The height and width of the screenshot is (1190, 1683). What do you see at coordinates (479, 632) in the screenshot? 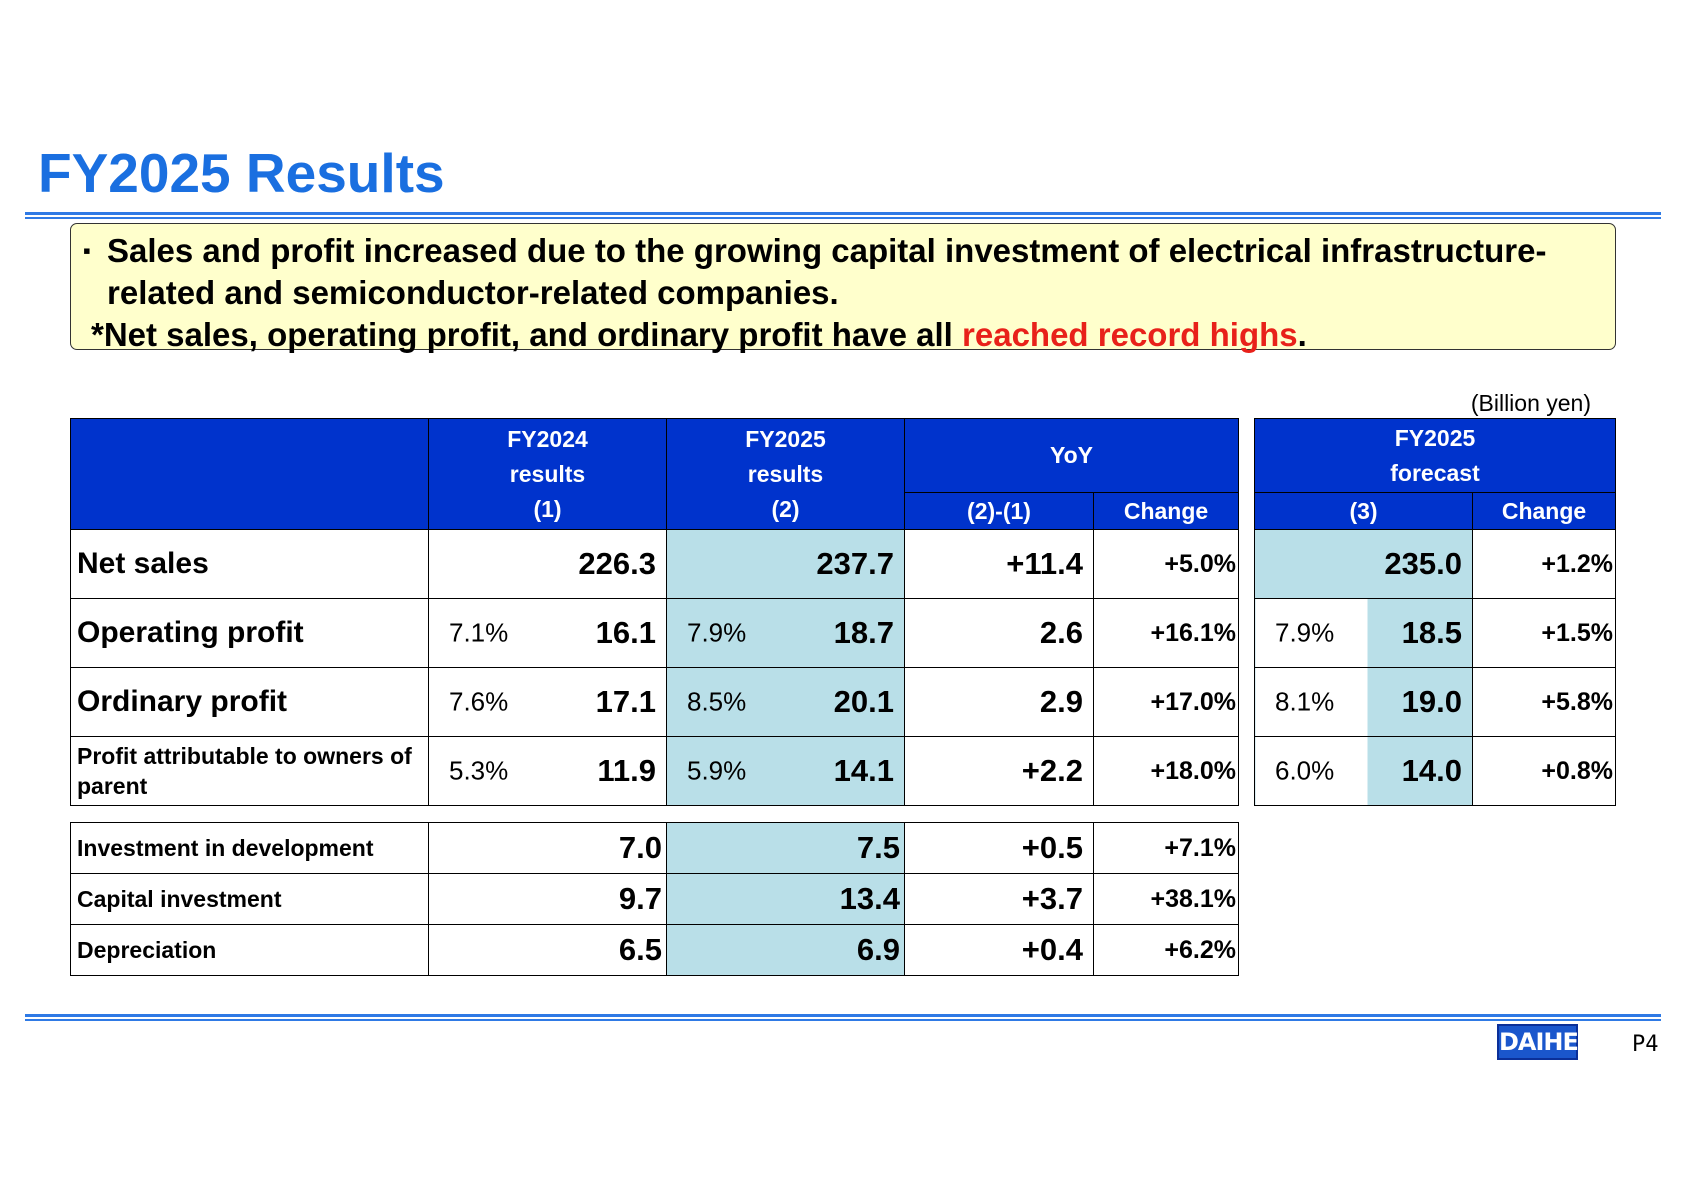
I see `fy2024-margin: 7.1%` at bounding box center [479, 632].